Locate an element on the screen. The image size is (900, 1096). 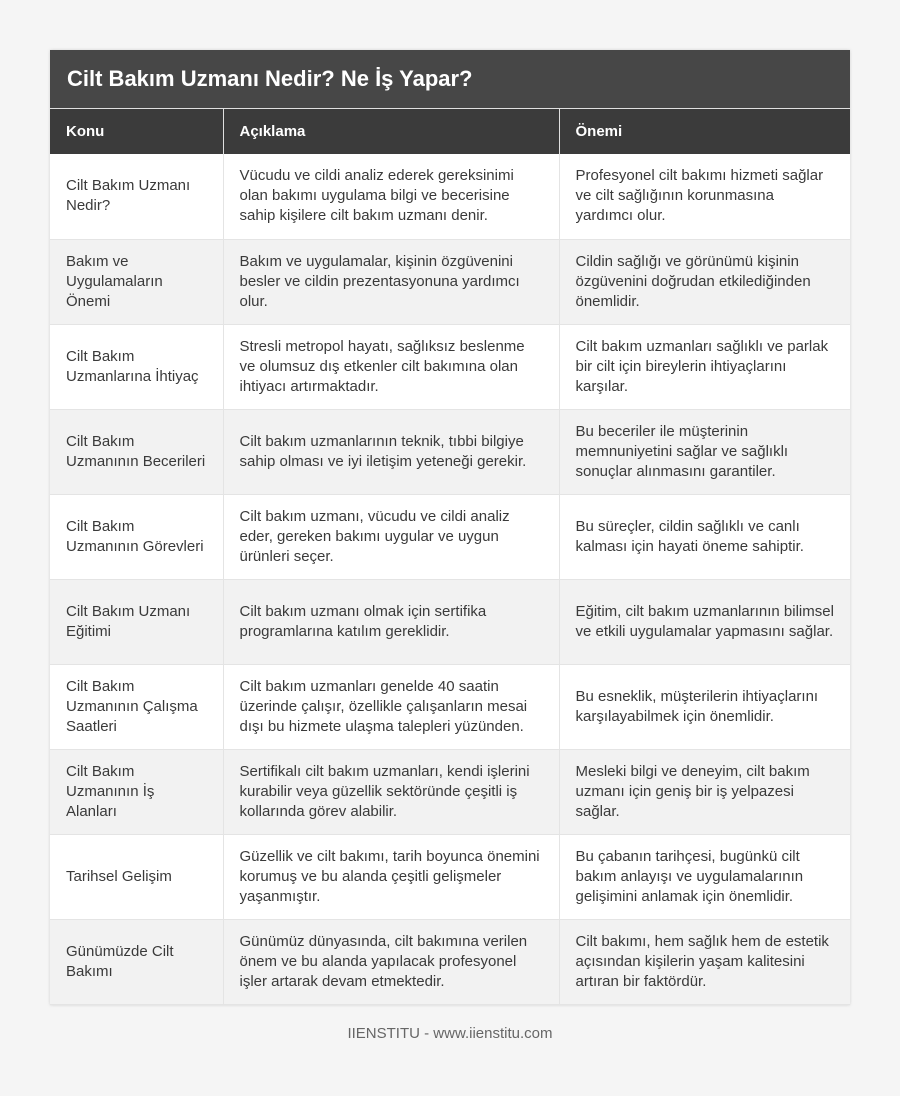
cell-konu: Cilt Bakım Uzmanlarına İhtiyaç is located at coordinates (137, 367).